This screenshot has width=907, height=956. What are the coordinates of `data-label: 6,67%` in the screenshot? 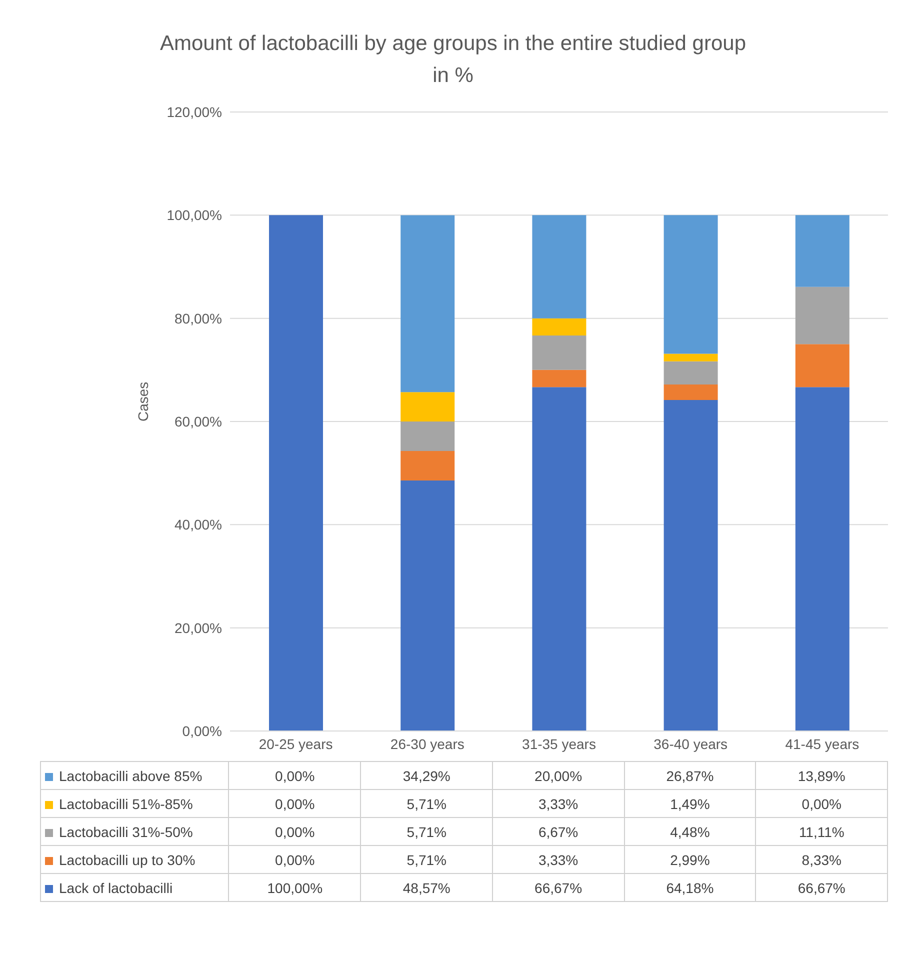 It's located at (558, 832).